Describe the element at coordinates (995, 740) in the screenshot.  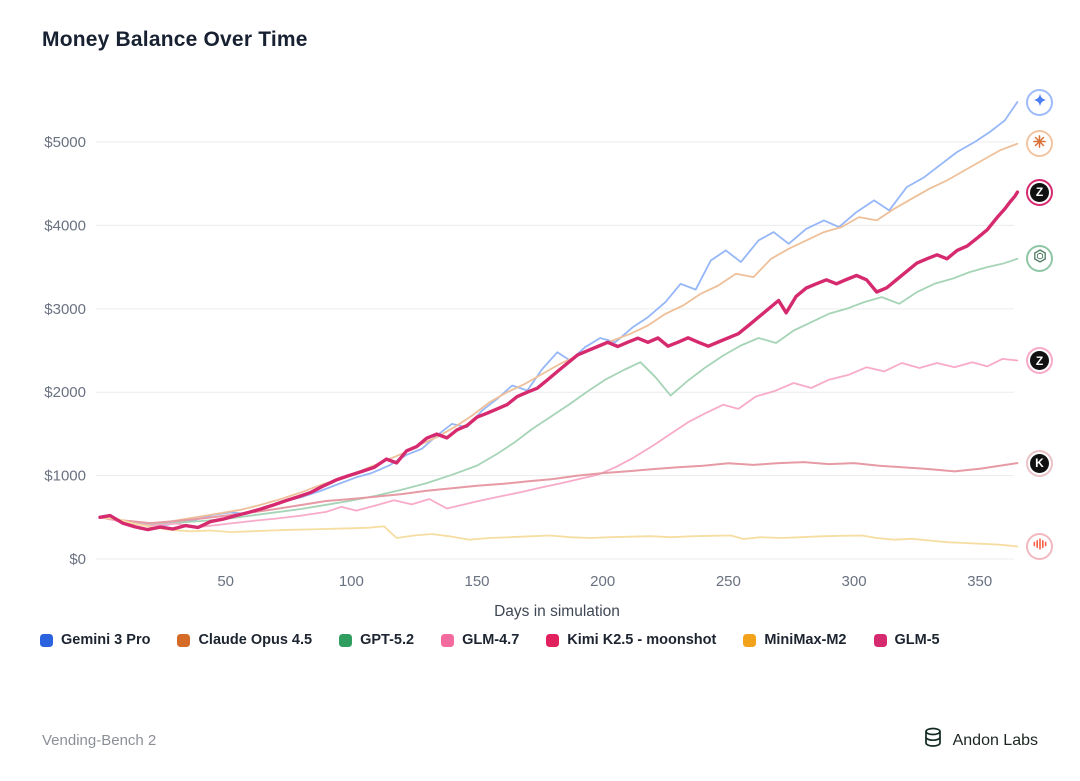
I see `brand-label: Andon Labs` at that location.